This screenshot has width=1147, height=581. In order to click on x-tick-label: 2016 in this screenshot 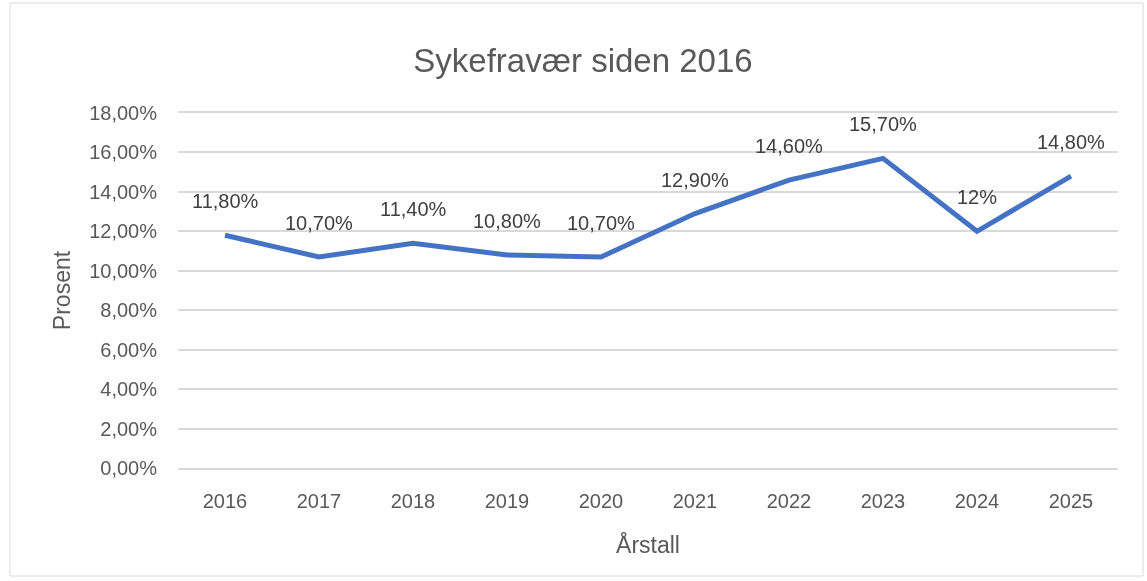, I will do `click(225, 500)`.